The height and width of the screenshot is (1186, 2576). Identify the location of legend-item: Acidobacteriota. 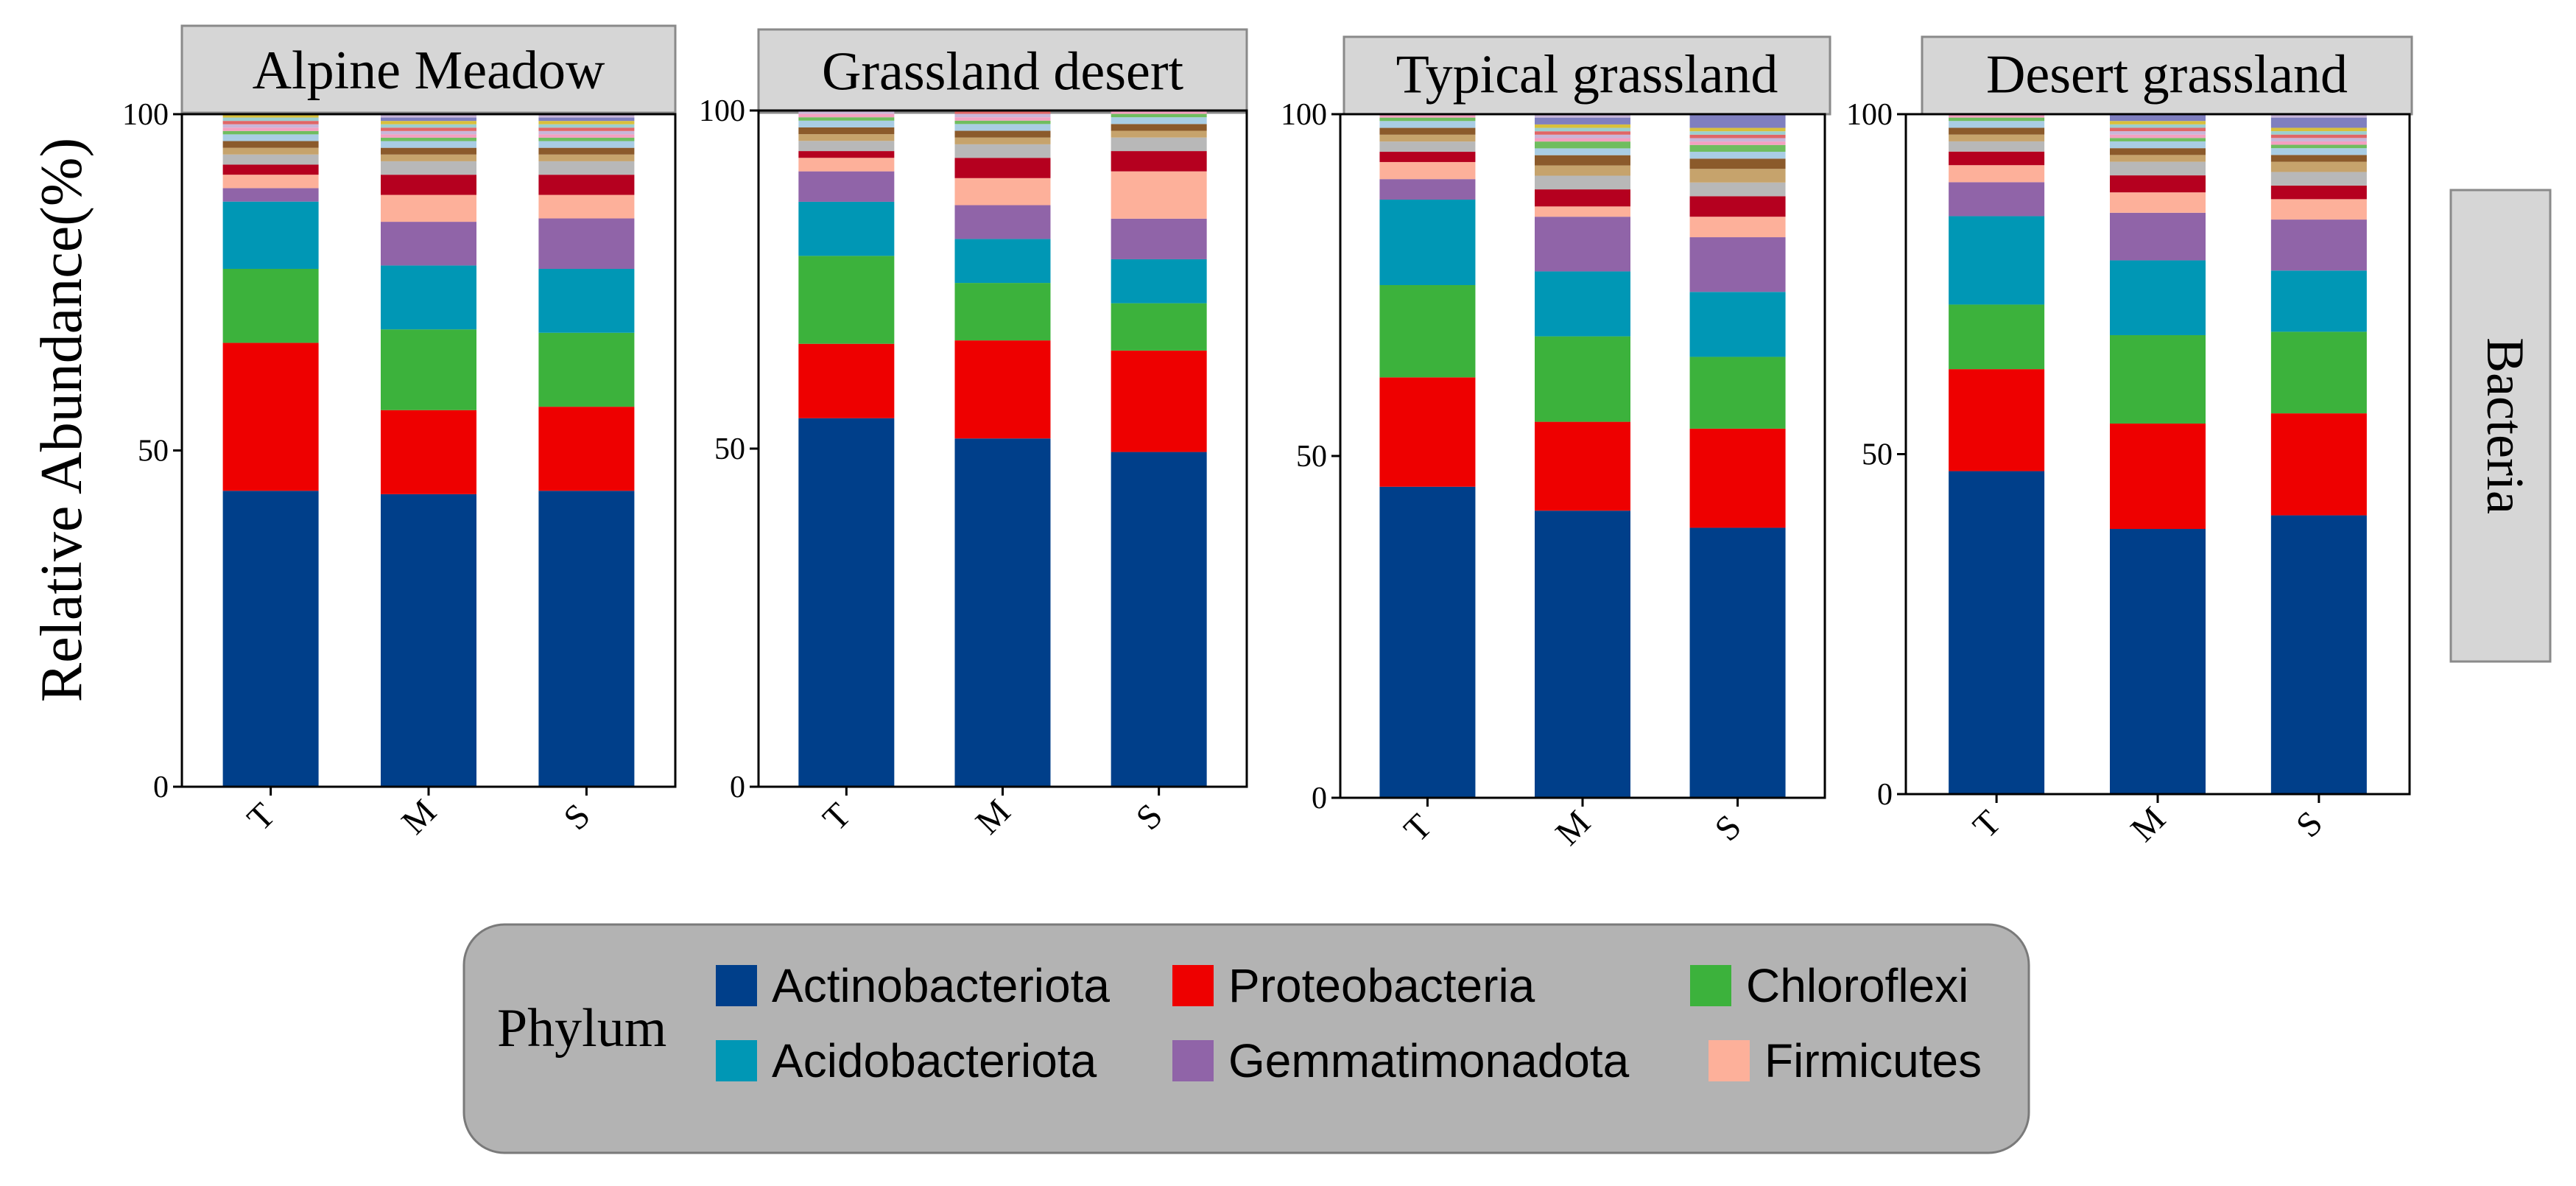
(907, 1060).